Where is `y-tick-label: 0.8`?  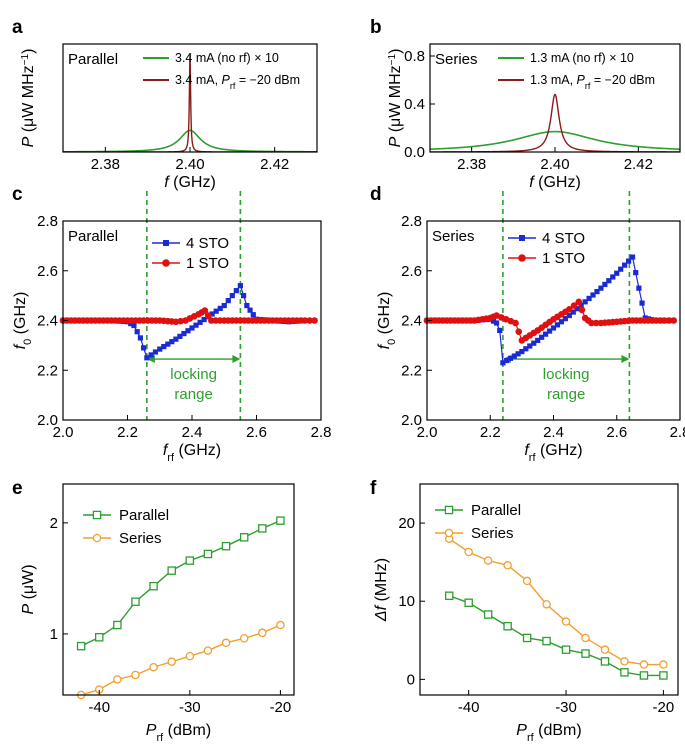
y-tick-label: 0.8 is located at coordinates (414, 56).